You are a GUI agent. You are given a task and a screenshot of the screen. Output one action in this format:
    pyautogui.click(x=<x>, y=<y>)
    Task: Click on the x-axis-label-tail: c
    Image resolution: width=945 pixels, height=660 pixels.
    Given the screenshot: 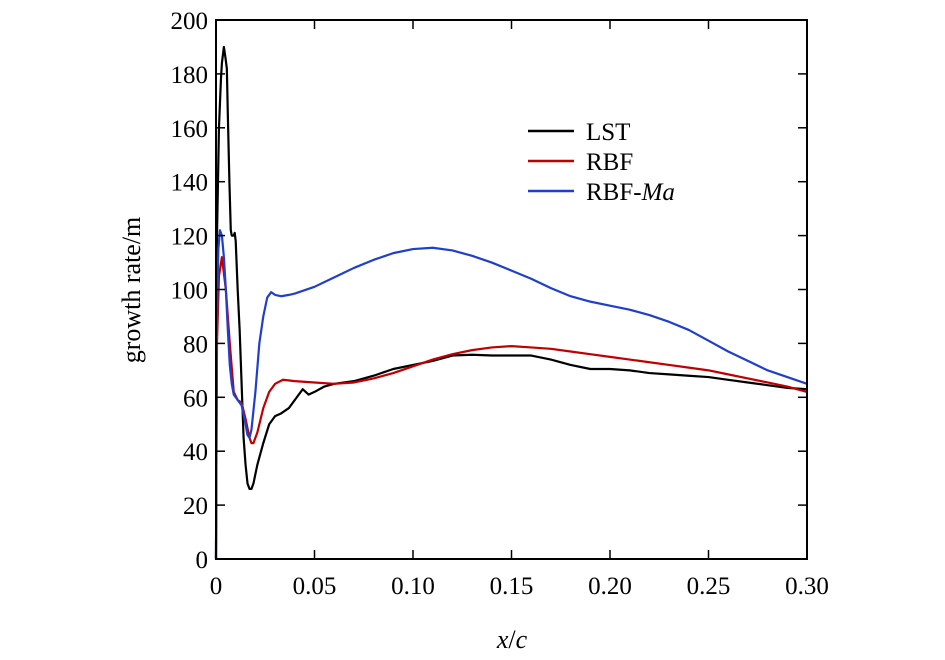 What is the action you would take?
    pyautogui.click(x=522, y=639)
    